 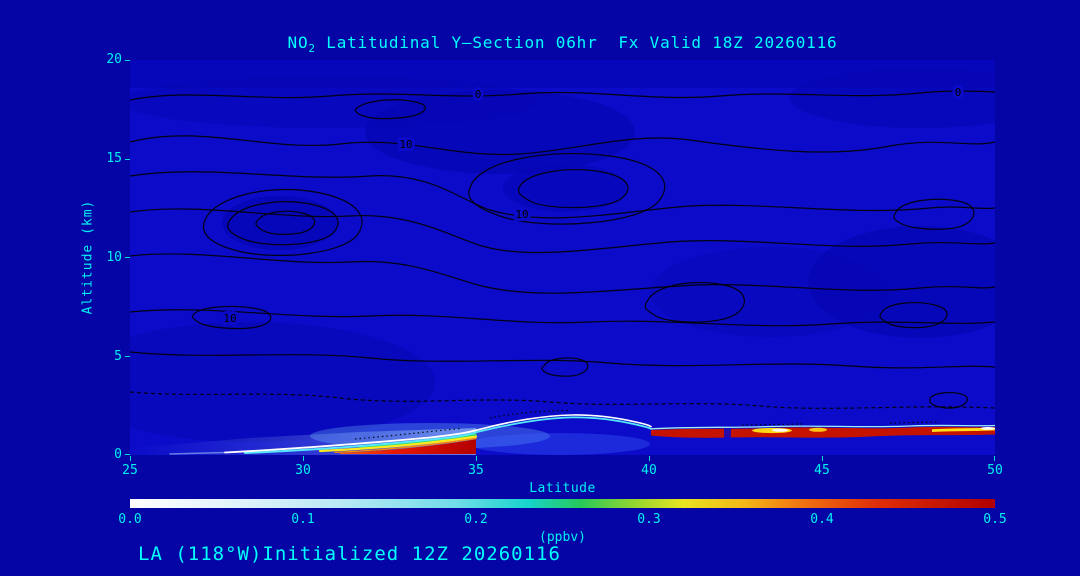 I want to click on x-tick-35: 35, so click(x=476, y=470).